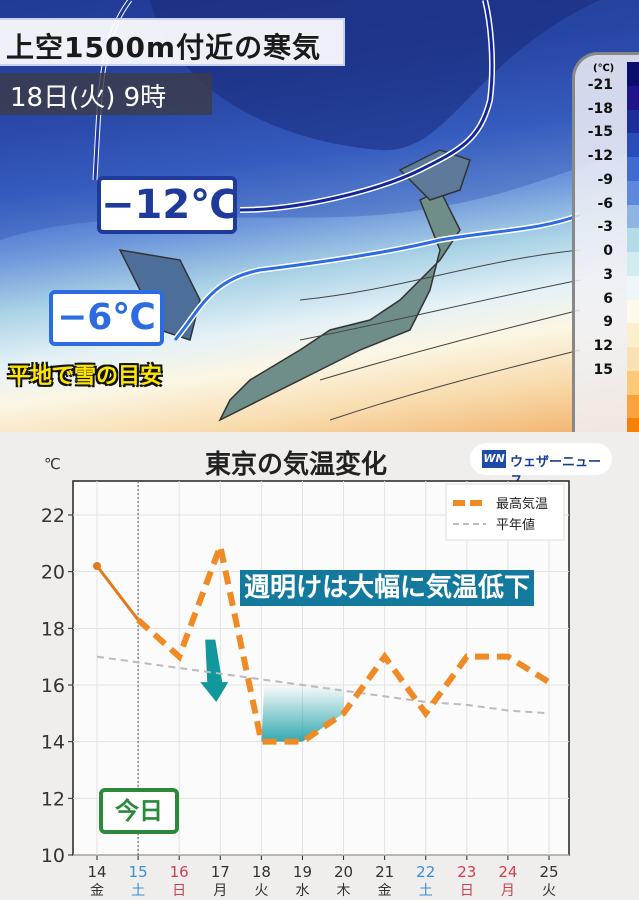 The image size is (639, 900). Describe the element at coordinates (52, 464) in the screenshot. I see `y-axis-unit: ℃` at that location.